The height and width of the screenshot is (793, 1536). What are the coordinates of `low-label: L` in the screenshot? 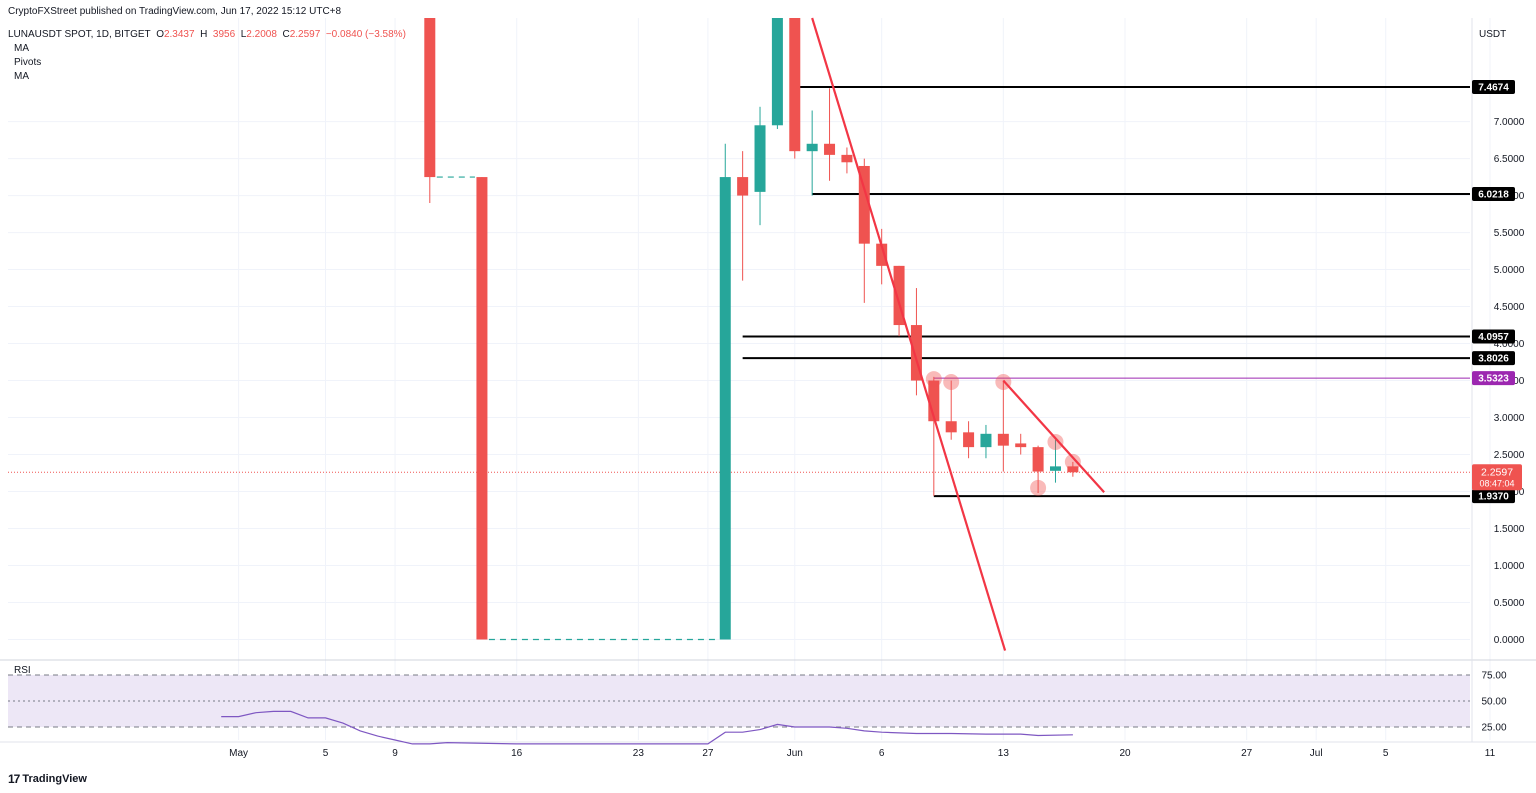 It's located at (243, 34).